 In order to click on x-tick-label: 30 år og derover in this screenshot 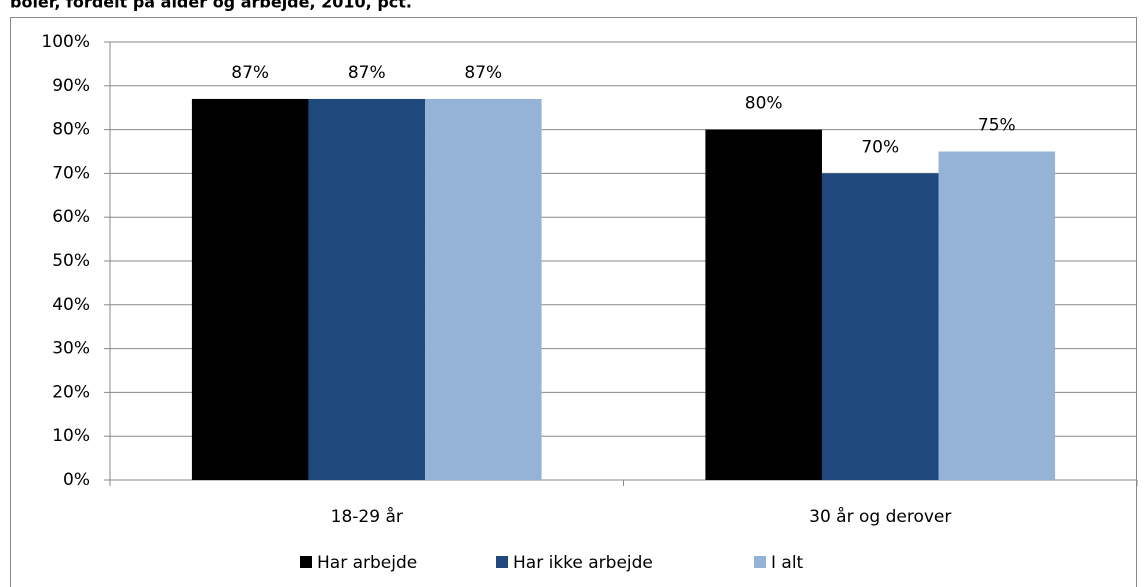, I will do `click(880, 516)`.